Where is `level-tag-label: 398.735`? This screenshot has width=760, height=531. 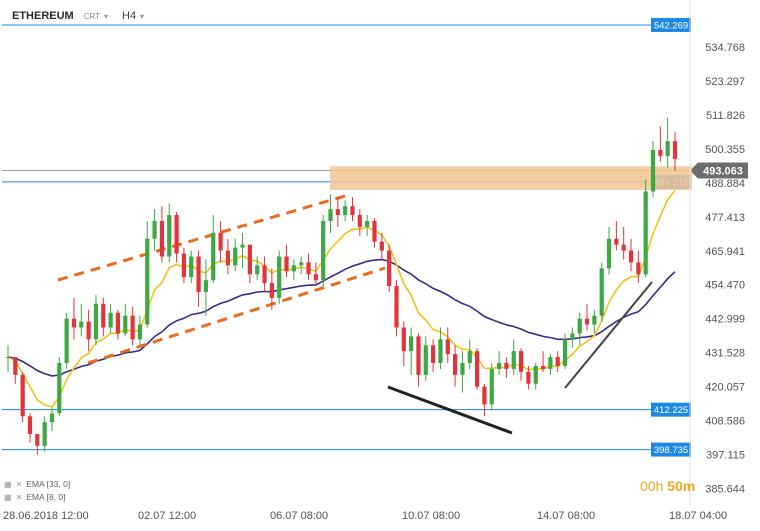
level-tag-label: 398.735 is located at coordinates (671, 450).